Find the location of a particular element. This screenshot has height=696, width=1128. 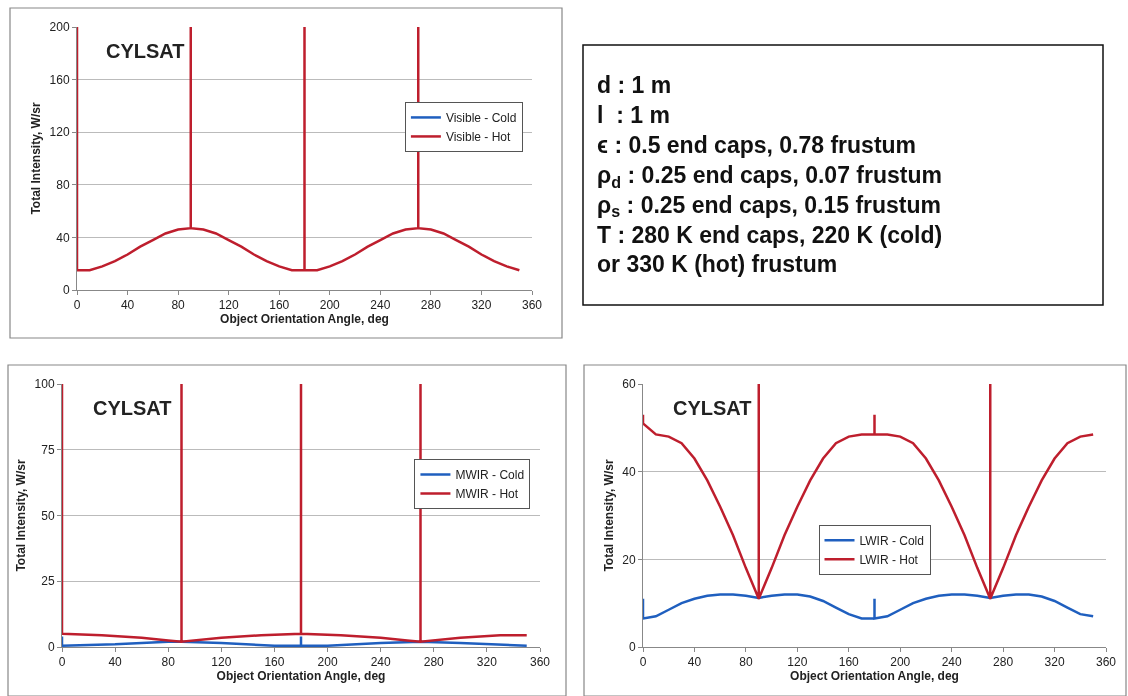

legend-label: MWIR - Hot is located at coordinates (487, 494).